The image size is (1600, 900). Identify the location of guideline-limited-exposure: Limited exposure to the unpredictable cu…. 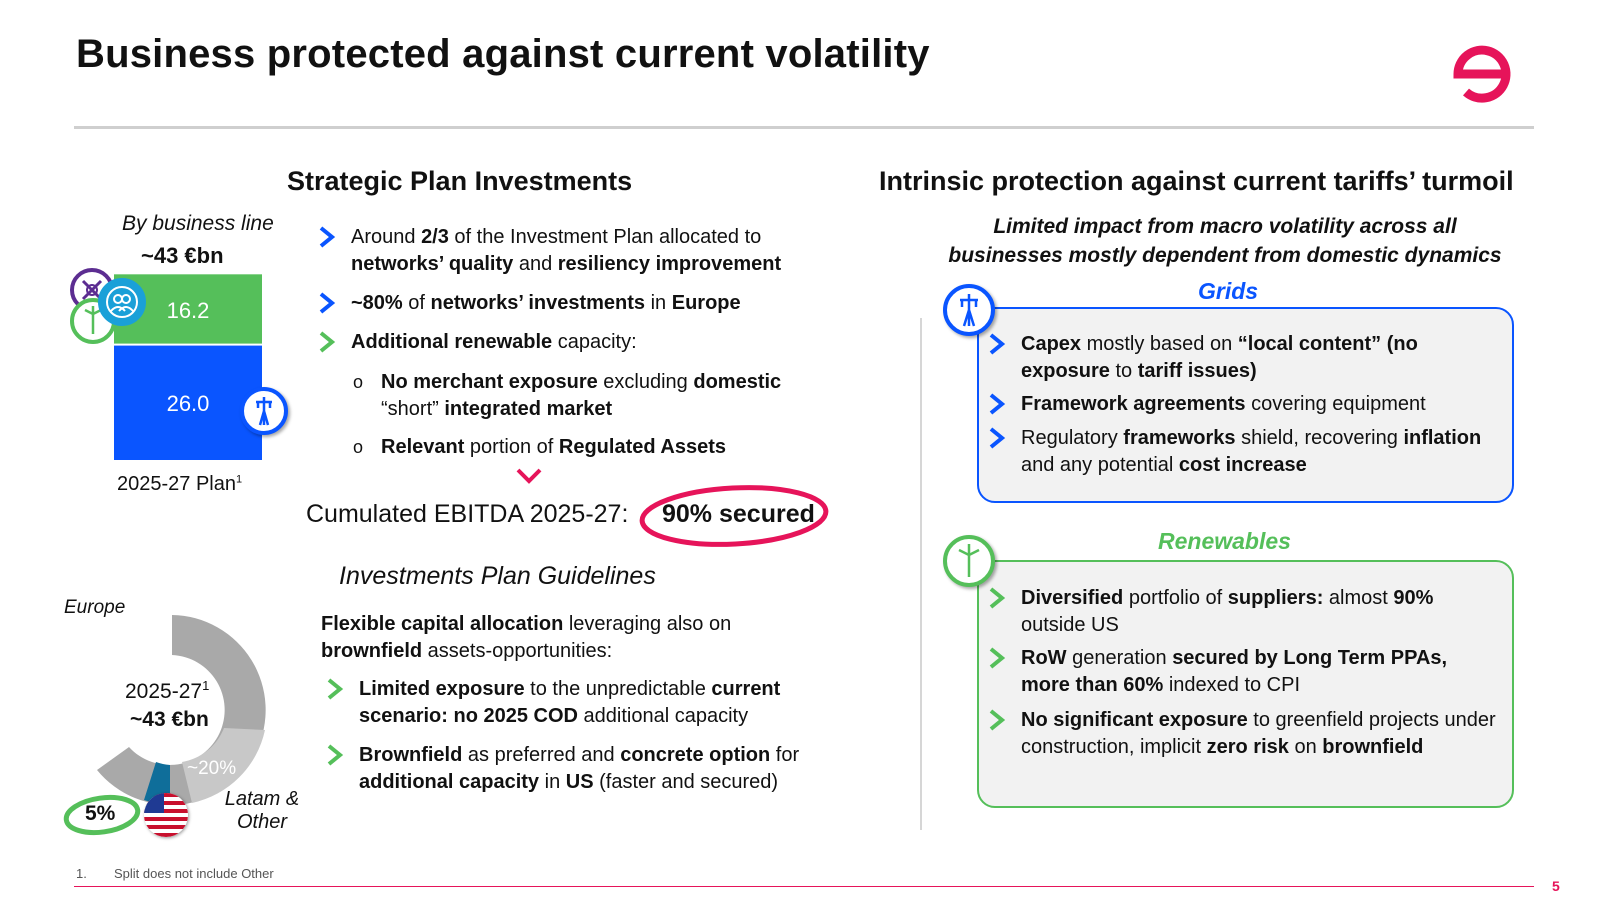
(578, 703).